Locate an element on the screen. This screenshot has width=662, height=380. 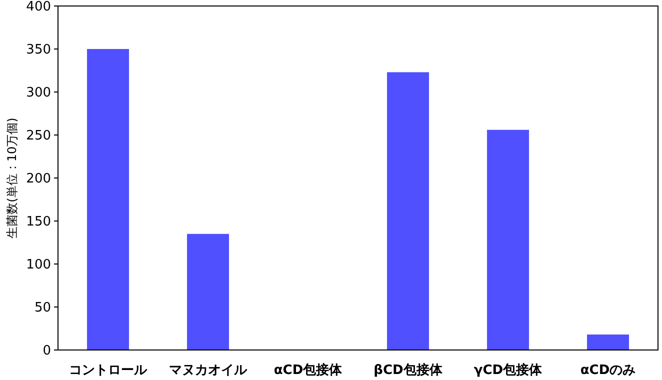
y-tick-label: 400 is located at coordinates (38, 7).